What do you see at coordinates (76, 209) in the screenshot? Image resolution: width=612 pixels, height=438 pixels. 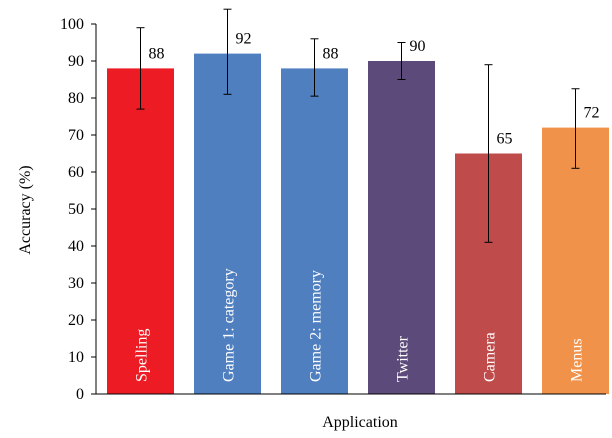 I see `y-tick-label: 50` at bounding box center [76, 209].